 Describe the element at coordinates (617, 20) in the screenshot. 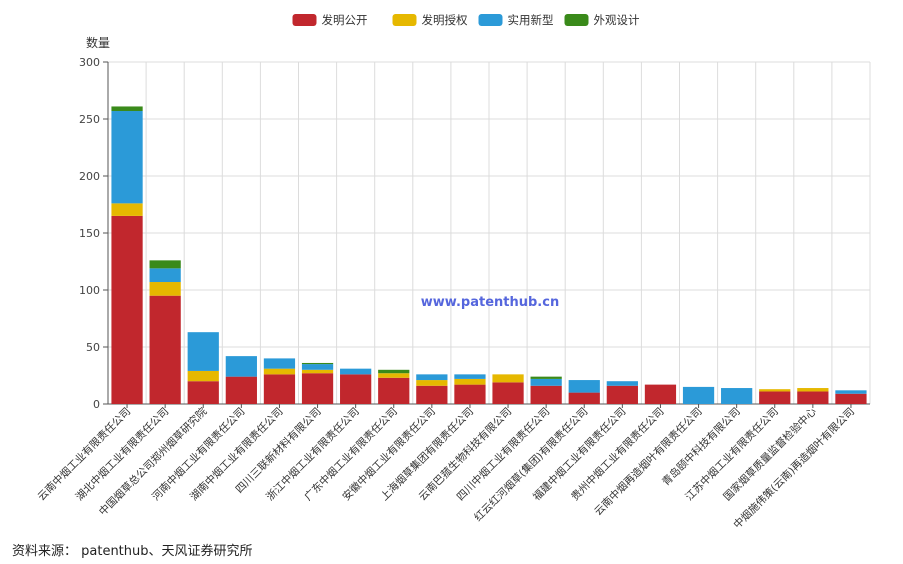

I see `legend-label: 外观设计` at that location.